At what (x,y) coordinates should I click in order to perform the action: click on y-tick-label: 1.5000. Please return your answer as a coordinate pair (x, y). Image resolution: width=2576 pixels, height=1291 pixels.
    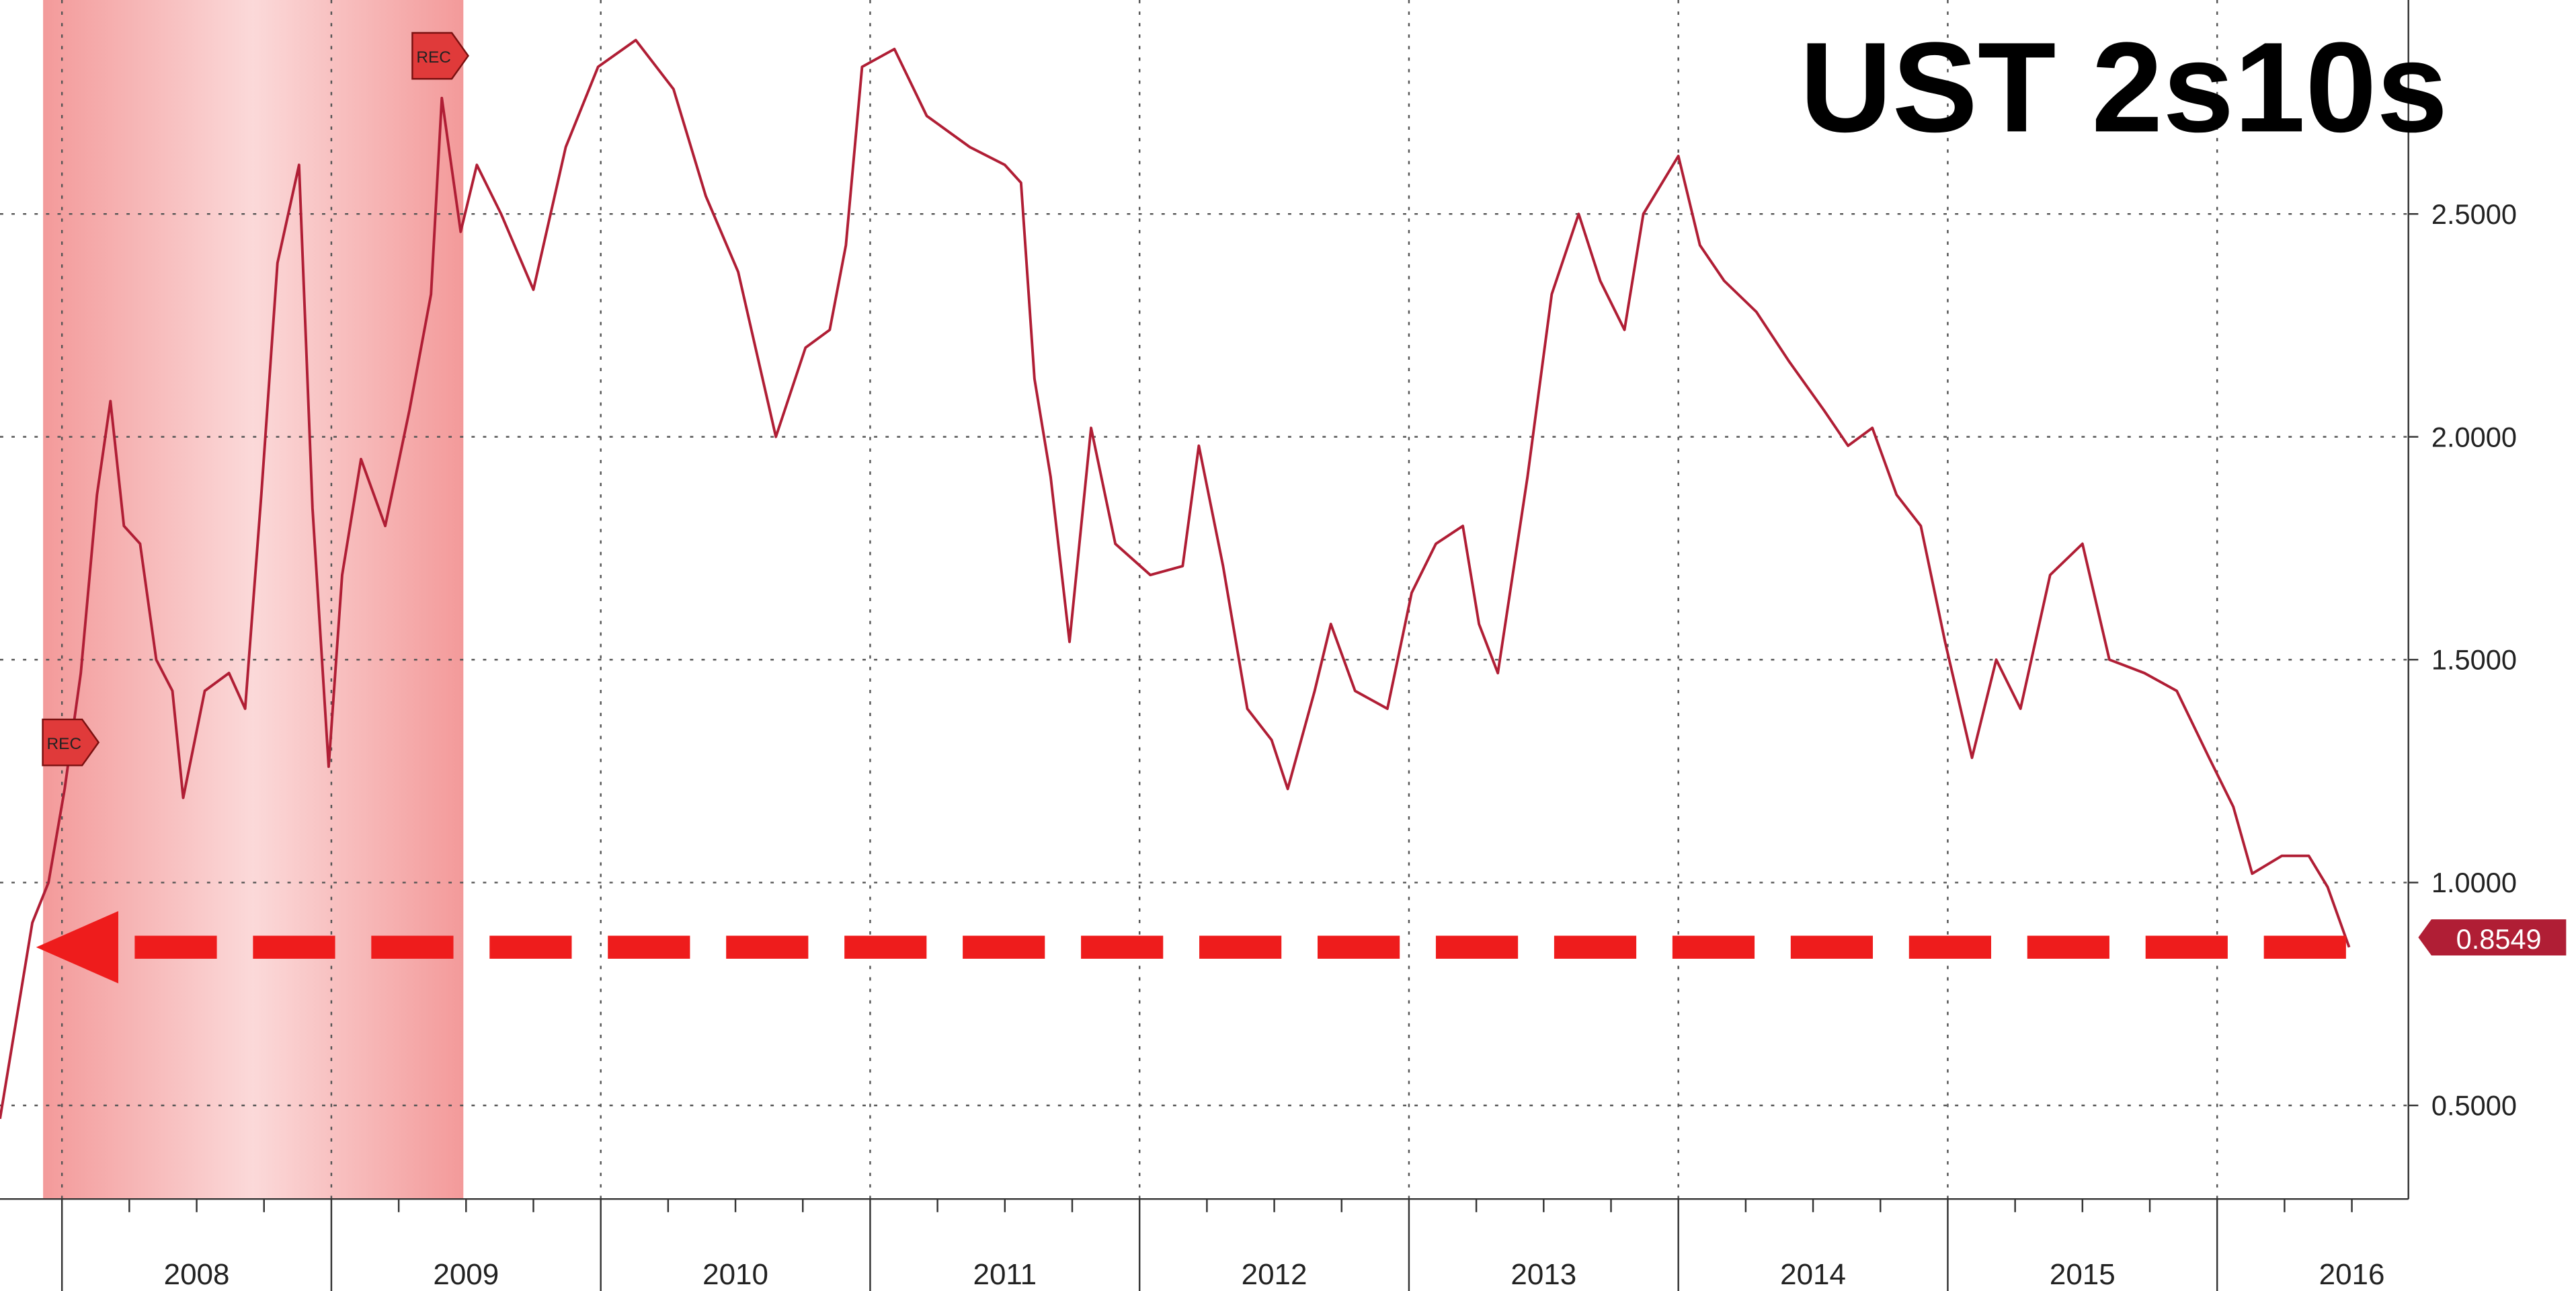
    Looking at the image, I should click on (2474, 660).